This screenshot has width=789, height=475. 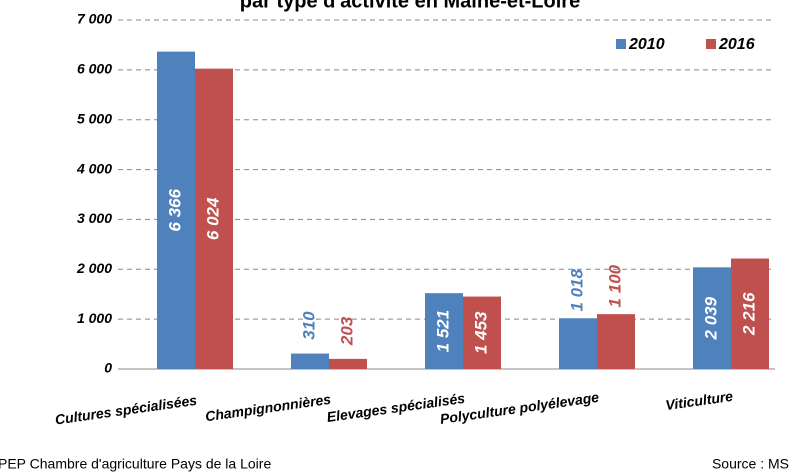 I want to click on value-label: 310, so click(x=308, y=325).